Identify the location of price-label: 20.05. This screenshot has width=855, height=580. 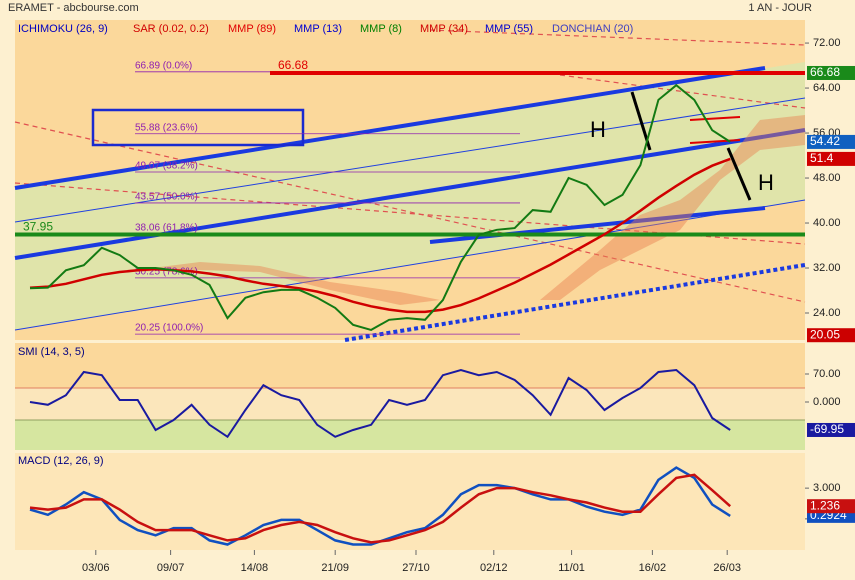
(825, 334).